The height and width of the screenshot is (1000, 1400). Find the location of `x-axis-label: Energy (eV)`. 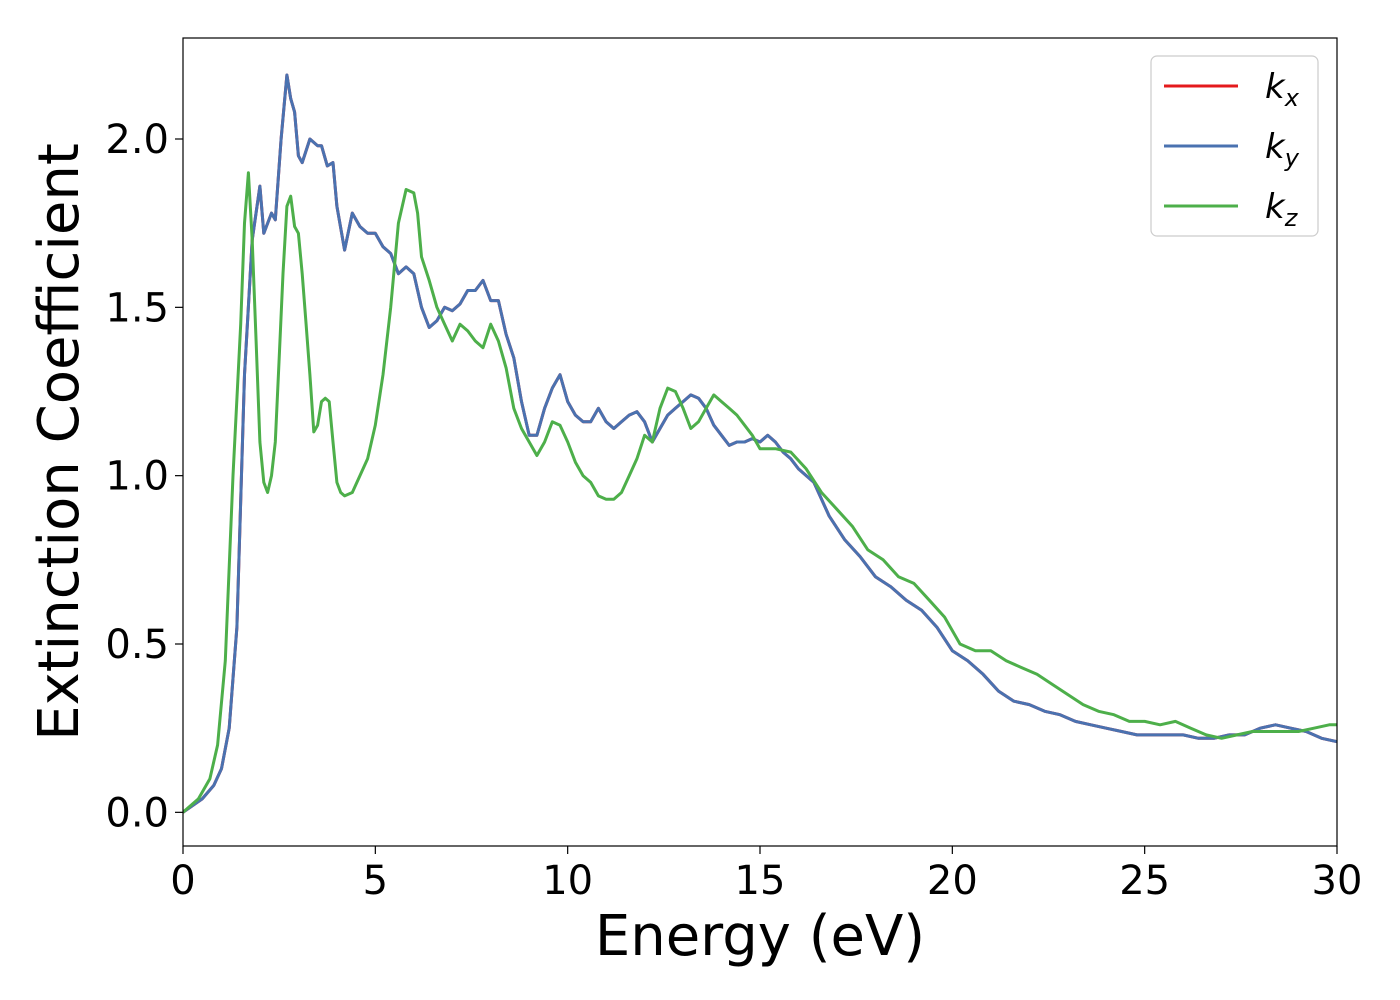

x-axis-label: Energy (eV) is located at coordinates (760, 936).